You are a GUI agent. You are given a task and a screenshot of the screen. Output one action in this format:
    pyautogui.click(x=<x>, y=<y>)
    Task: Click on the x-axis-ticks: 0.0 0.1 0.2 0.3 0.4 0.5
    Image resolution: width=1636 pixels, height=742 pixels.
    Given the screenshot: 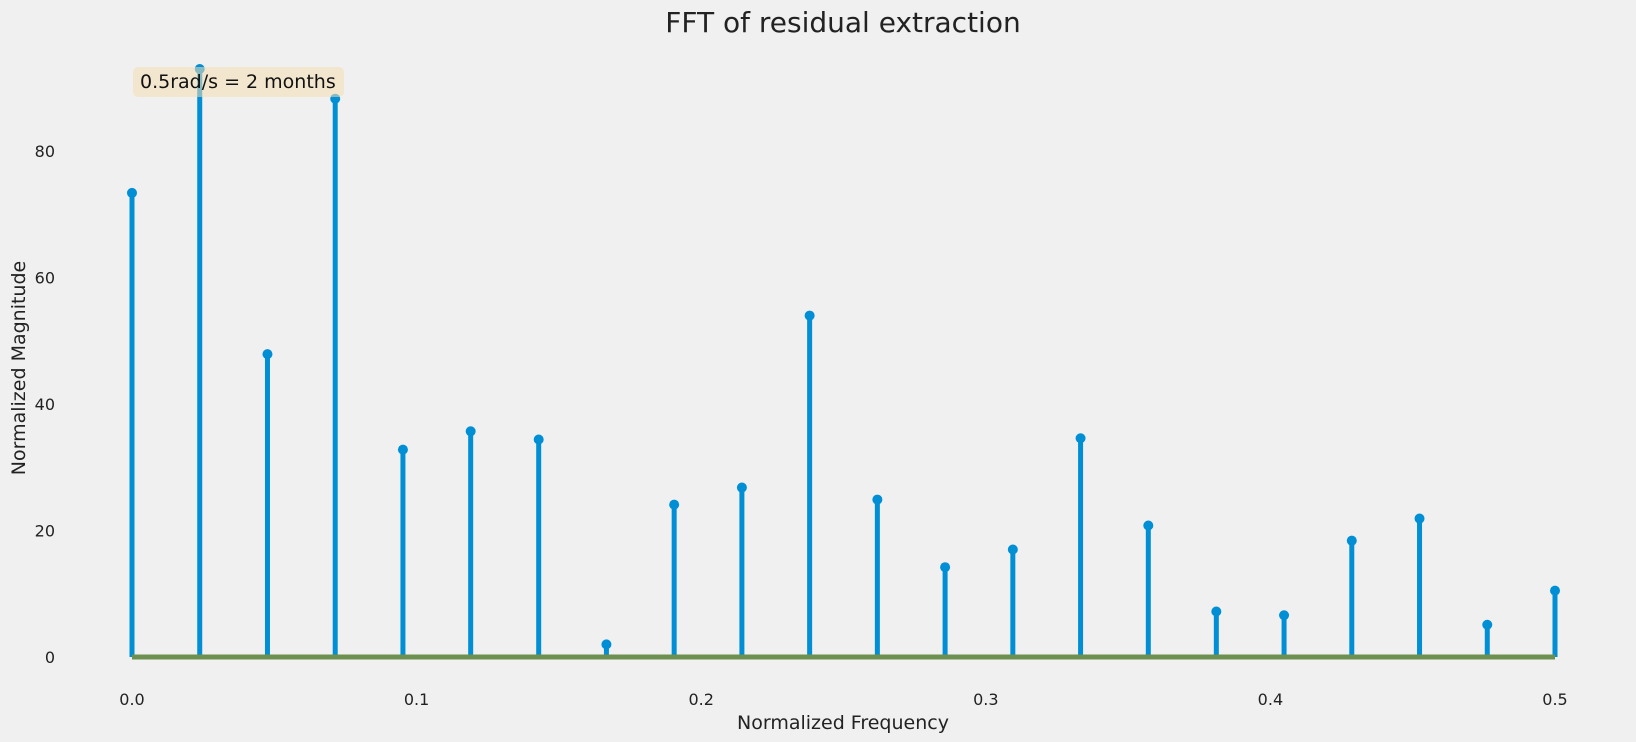 What is the action you would take?
    pyautogui.click(x=843, y=699)
    